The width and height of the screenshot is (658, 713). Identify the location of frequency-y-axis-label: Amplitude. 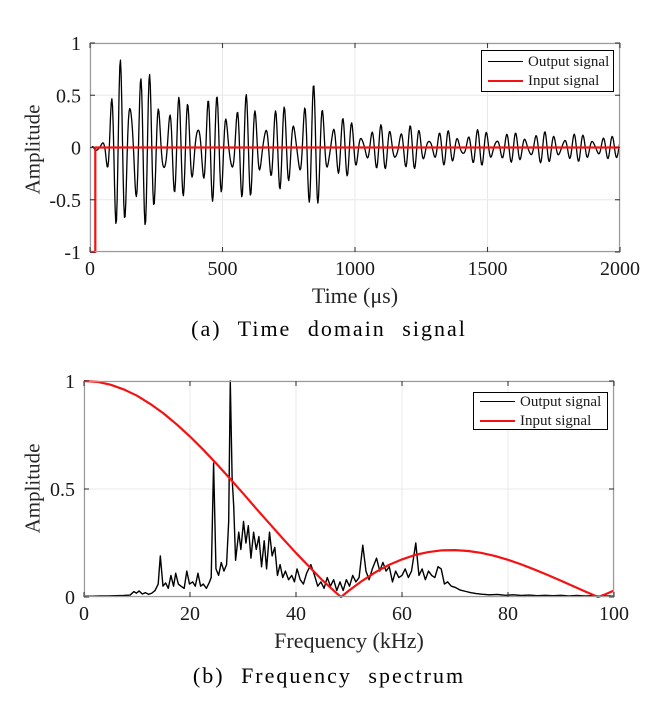
(32, 488).